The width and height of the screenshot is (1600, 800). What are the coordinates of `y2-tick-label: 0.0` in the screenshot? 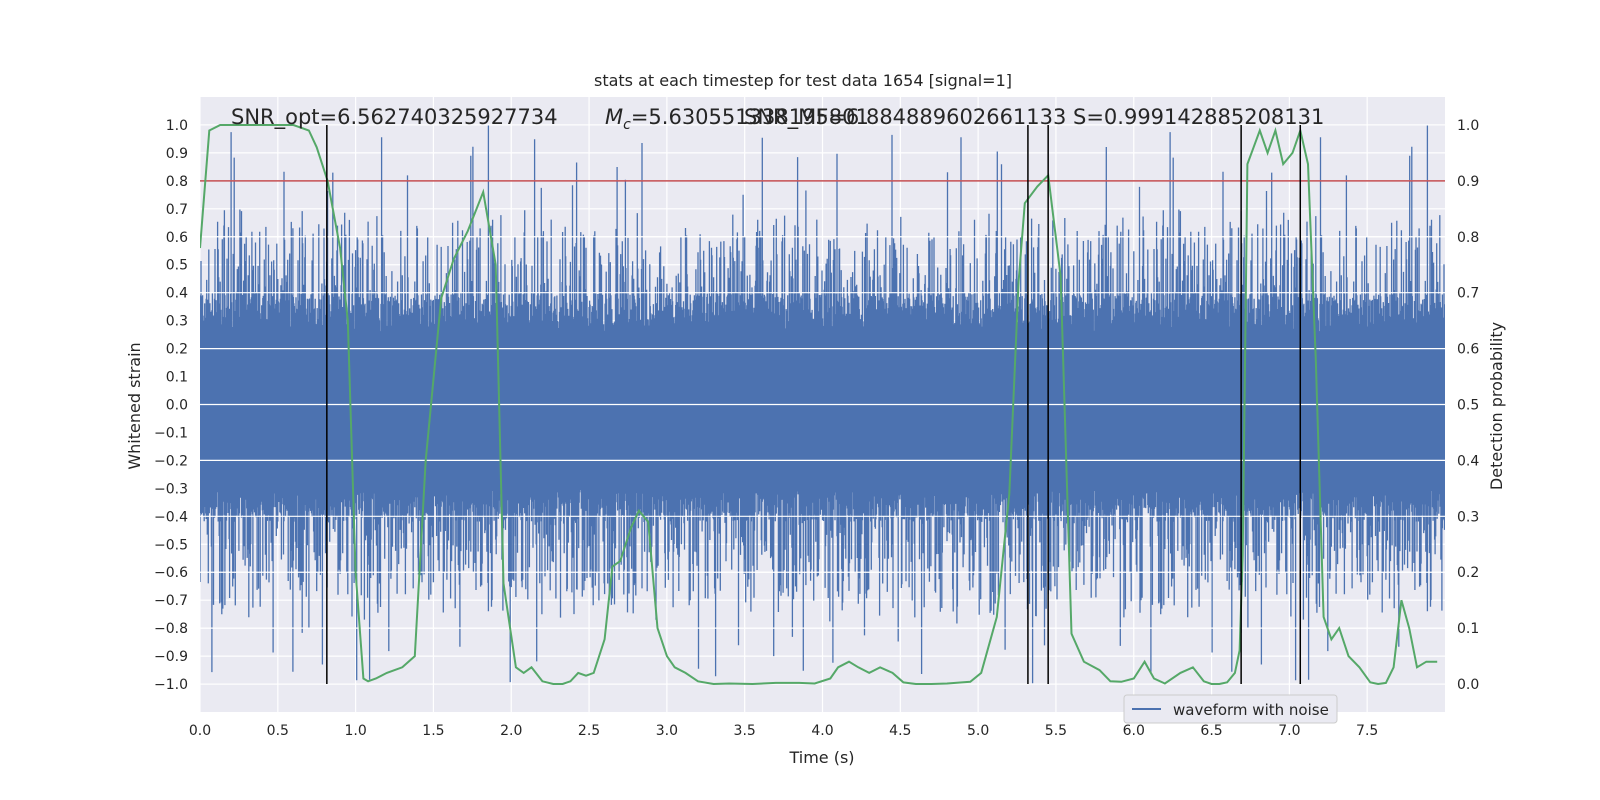 It's located at (1468, 685).